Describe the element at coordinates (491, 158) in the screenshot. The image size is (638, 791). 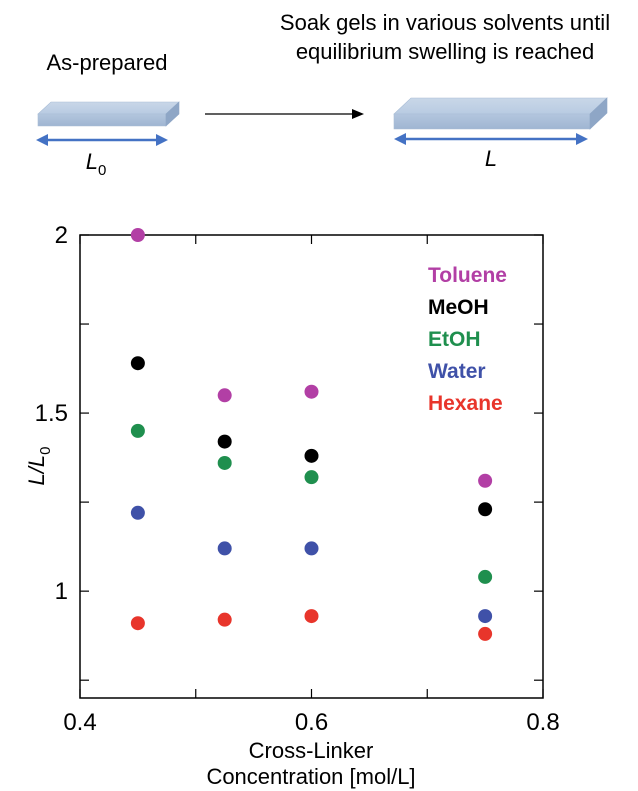
I see `length-l-label: L` at that location.